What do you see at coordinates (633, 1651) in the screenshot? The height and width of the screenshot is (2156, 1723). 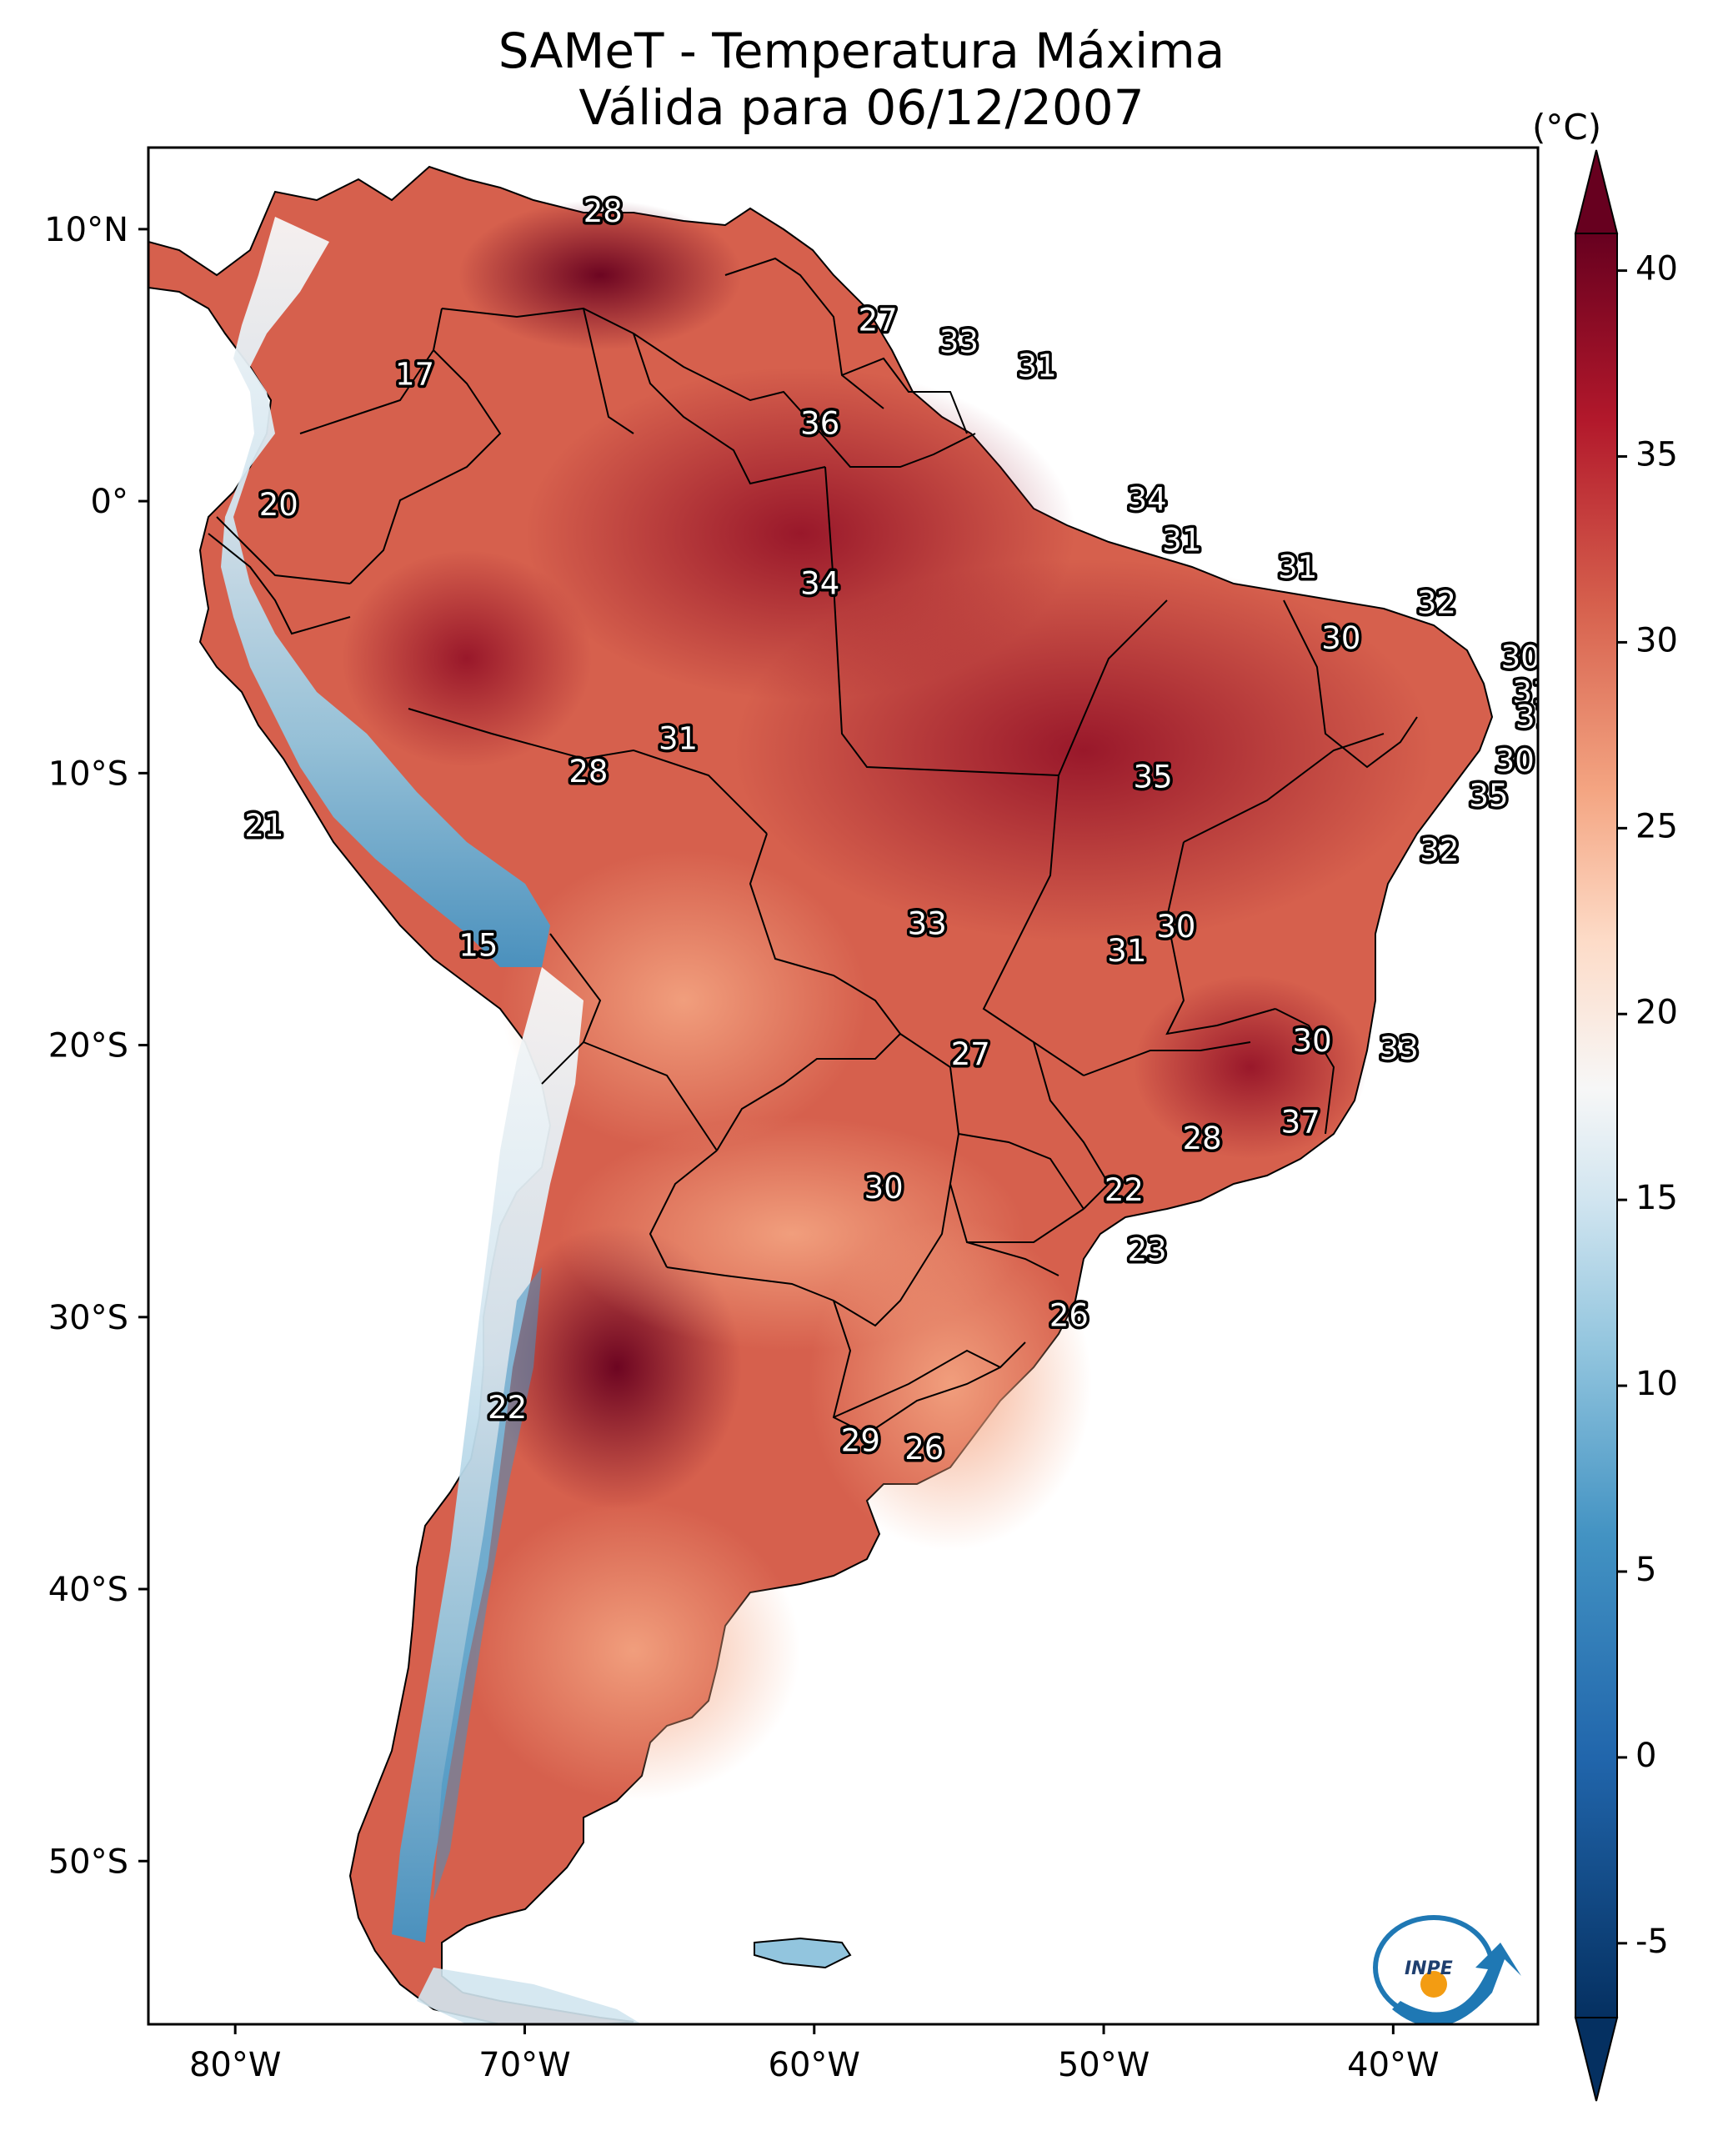 I see `warm-zone-patagonia` at bounding box center [633, 1651].